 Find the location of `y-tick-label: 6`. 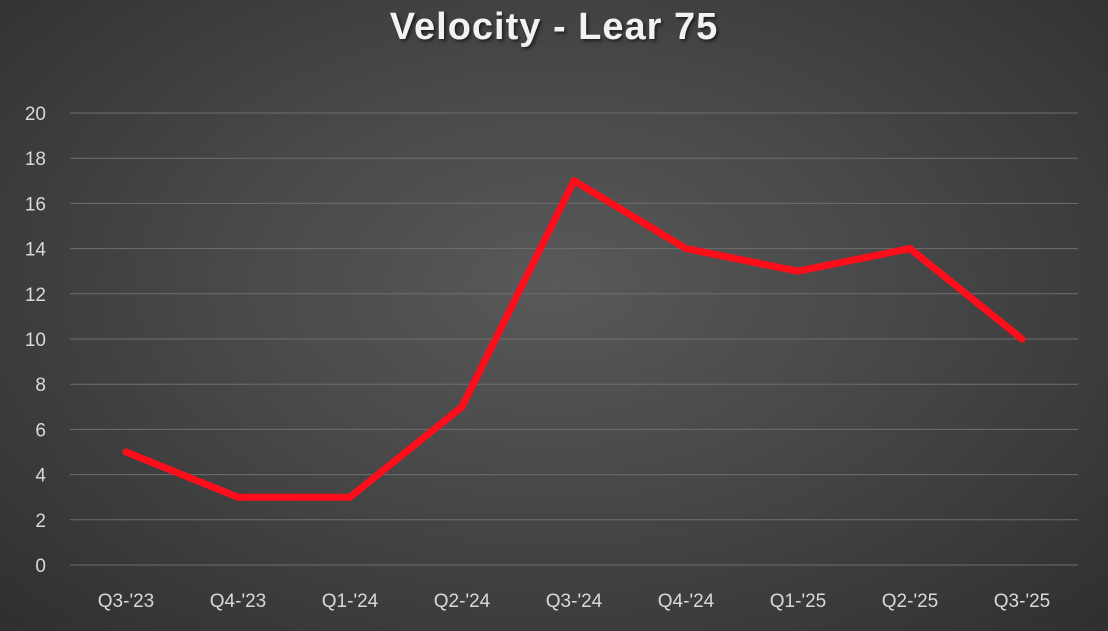

y-tick-label: 6 is located at coordinates (40, 430).